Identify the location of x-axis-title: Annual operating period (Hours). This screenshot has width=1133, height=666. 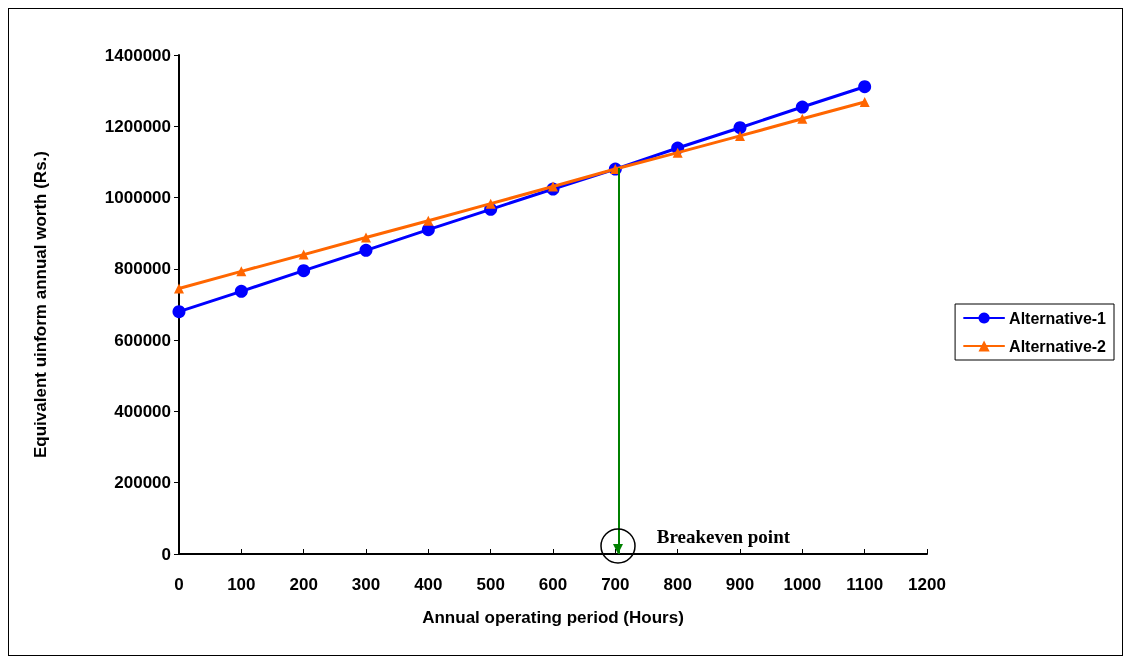
(553, 617).